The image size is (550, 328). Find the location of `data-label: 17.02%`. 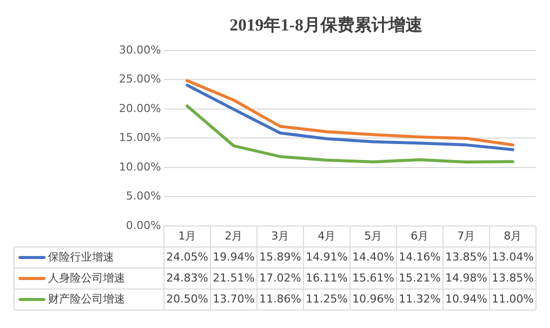

data-label: 17.02% is located at coordinates (280, 277).